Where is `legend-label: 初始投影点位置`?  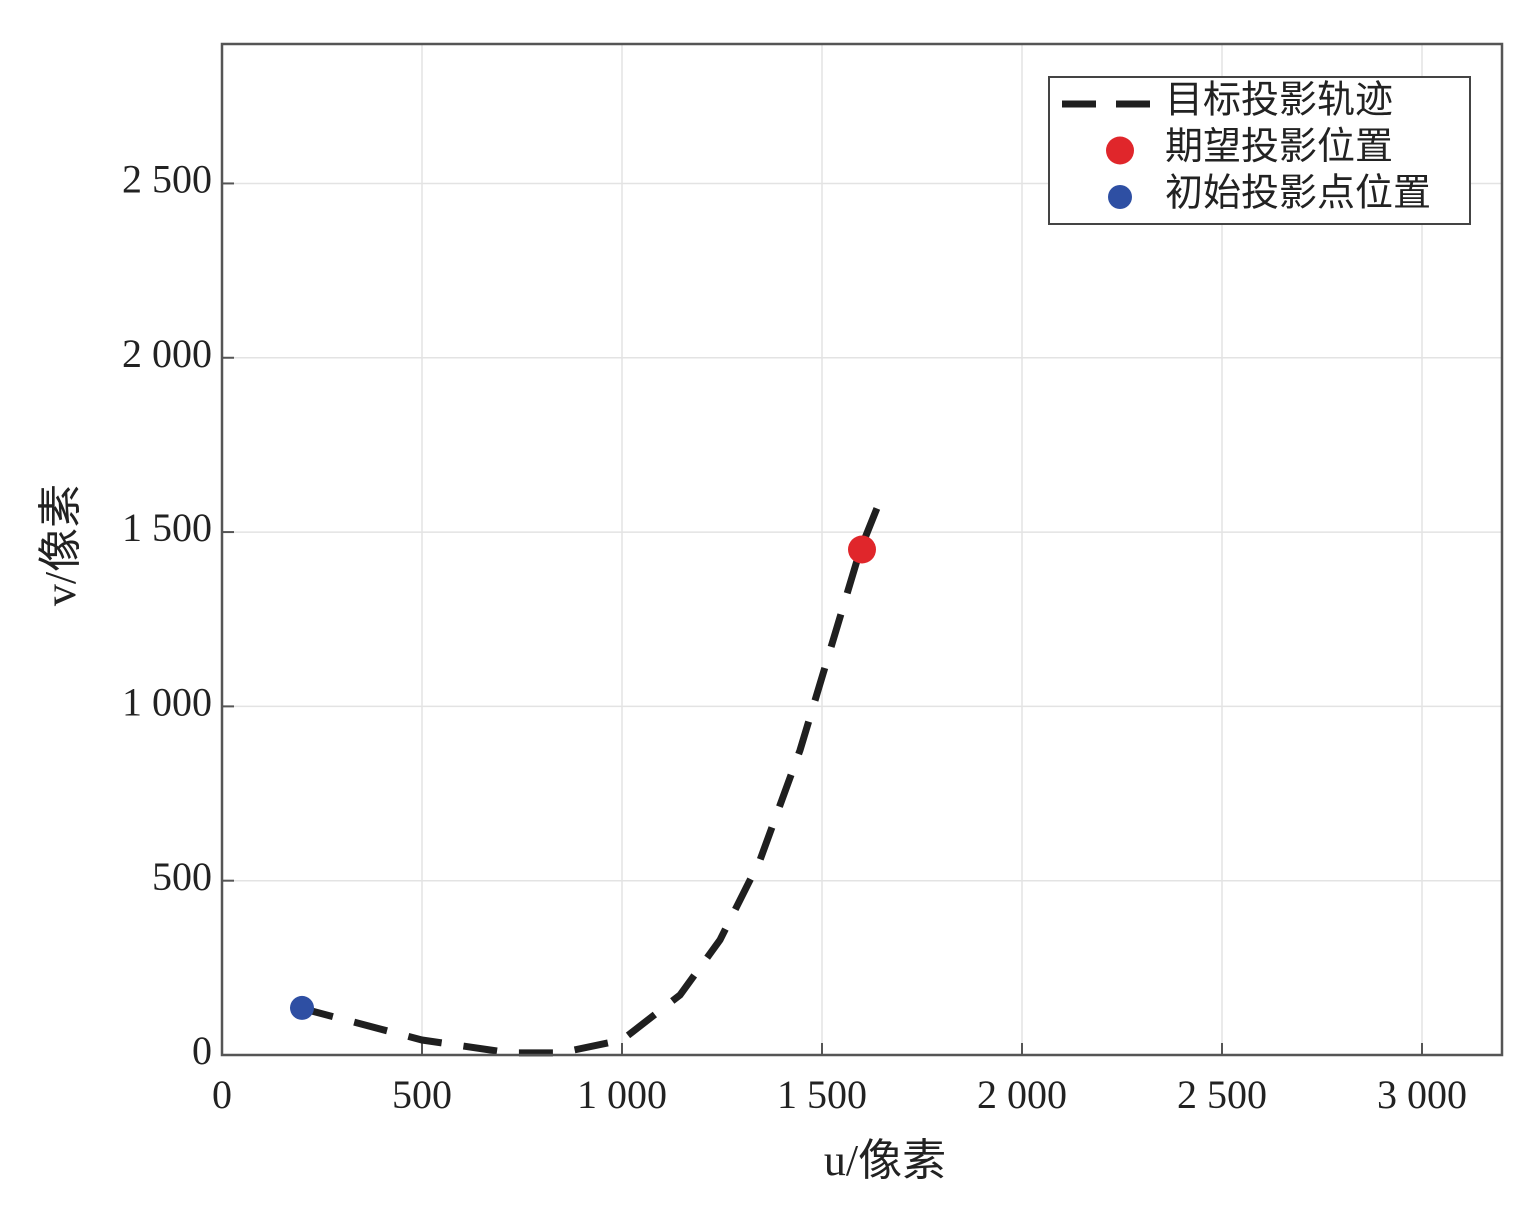
legend-label: 初始投影点位置 is located at coordinates (1298, 194).